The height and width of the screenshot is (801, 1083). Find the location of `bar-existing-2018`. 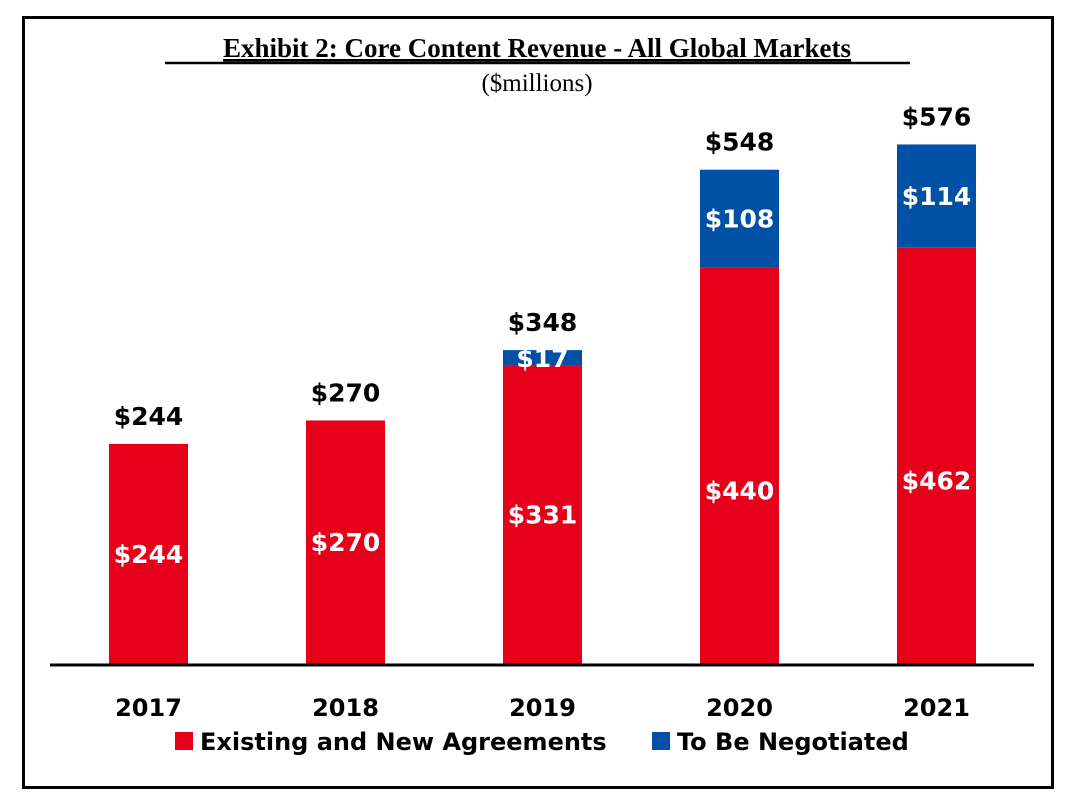

bar-existing-2018 is located at coordinates (345, 542).